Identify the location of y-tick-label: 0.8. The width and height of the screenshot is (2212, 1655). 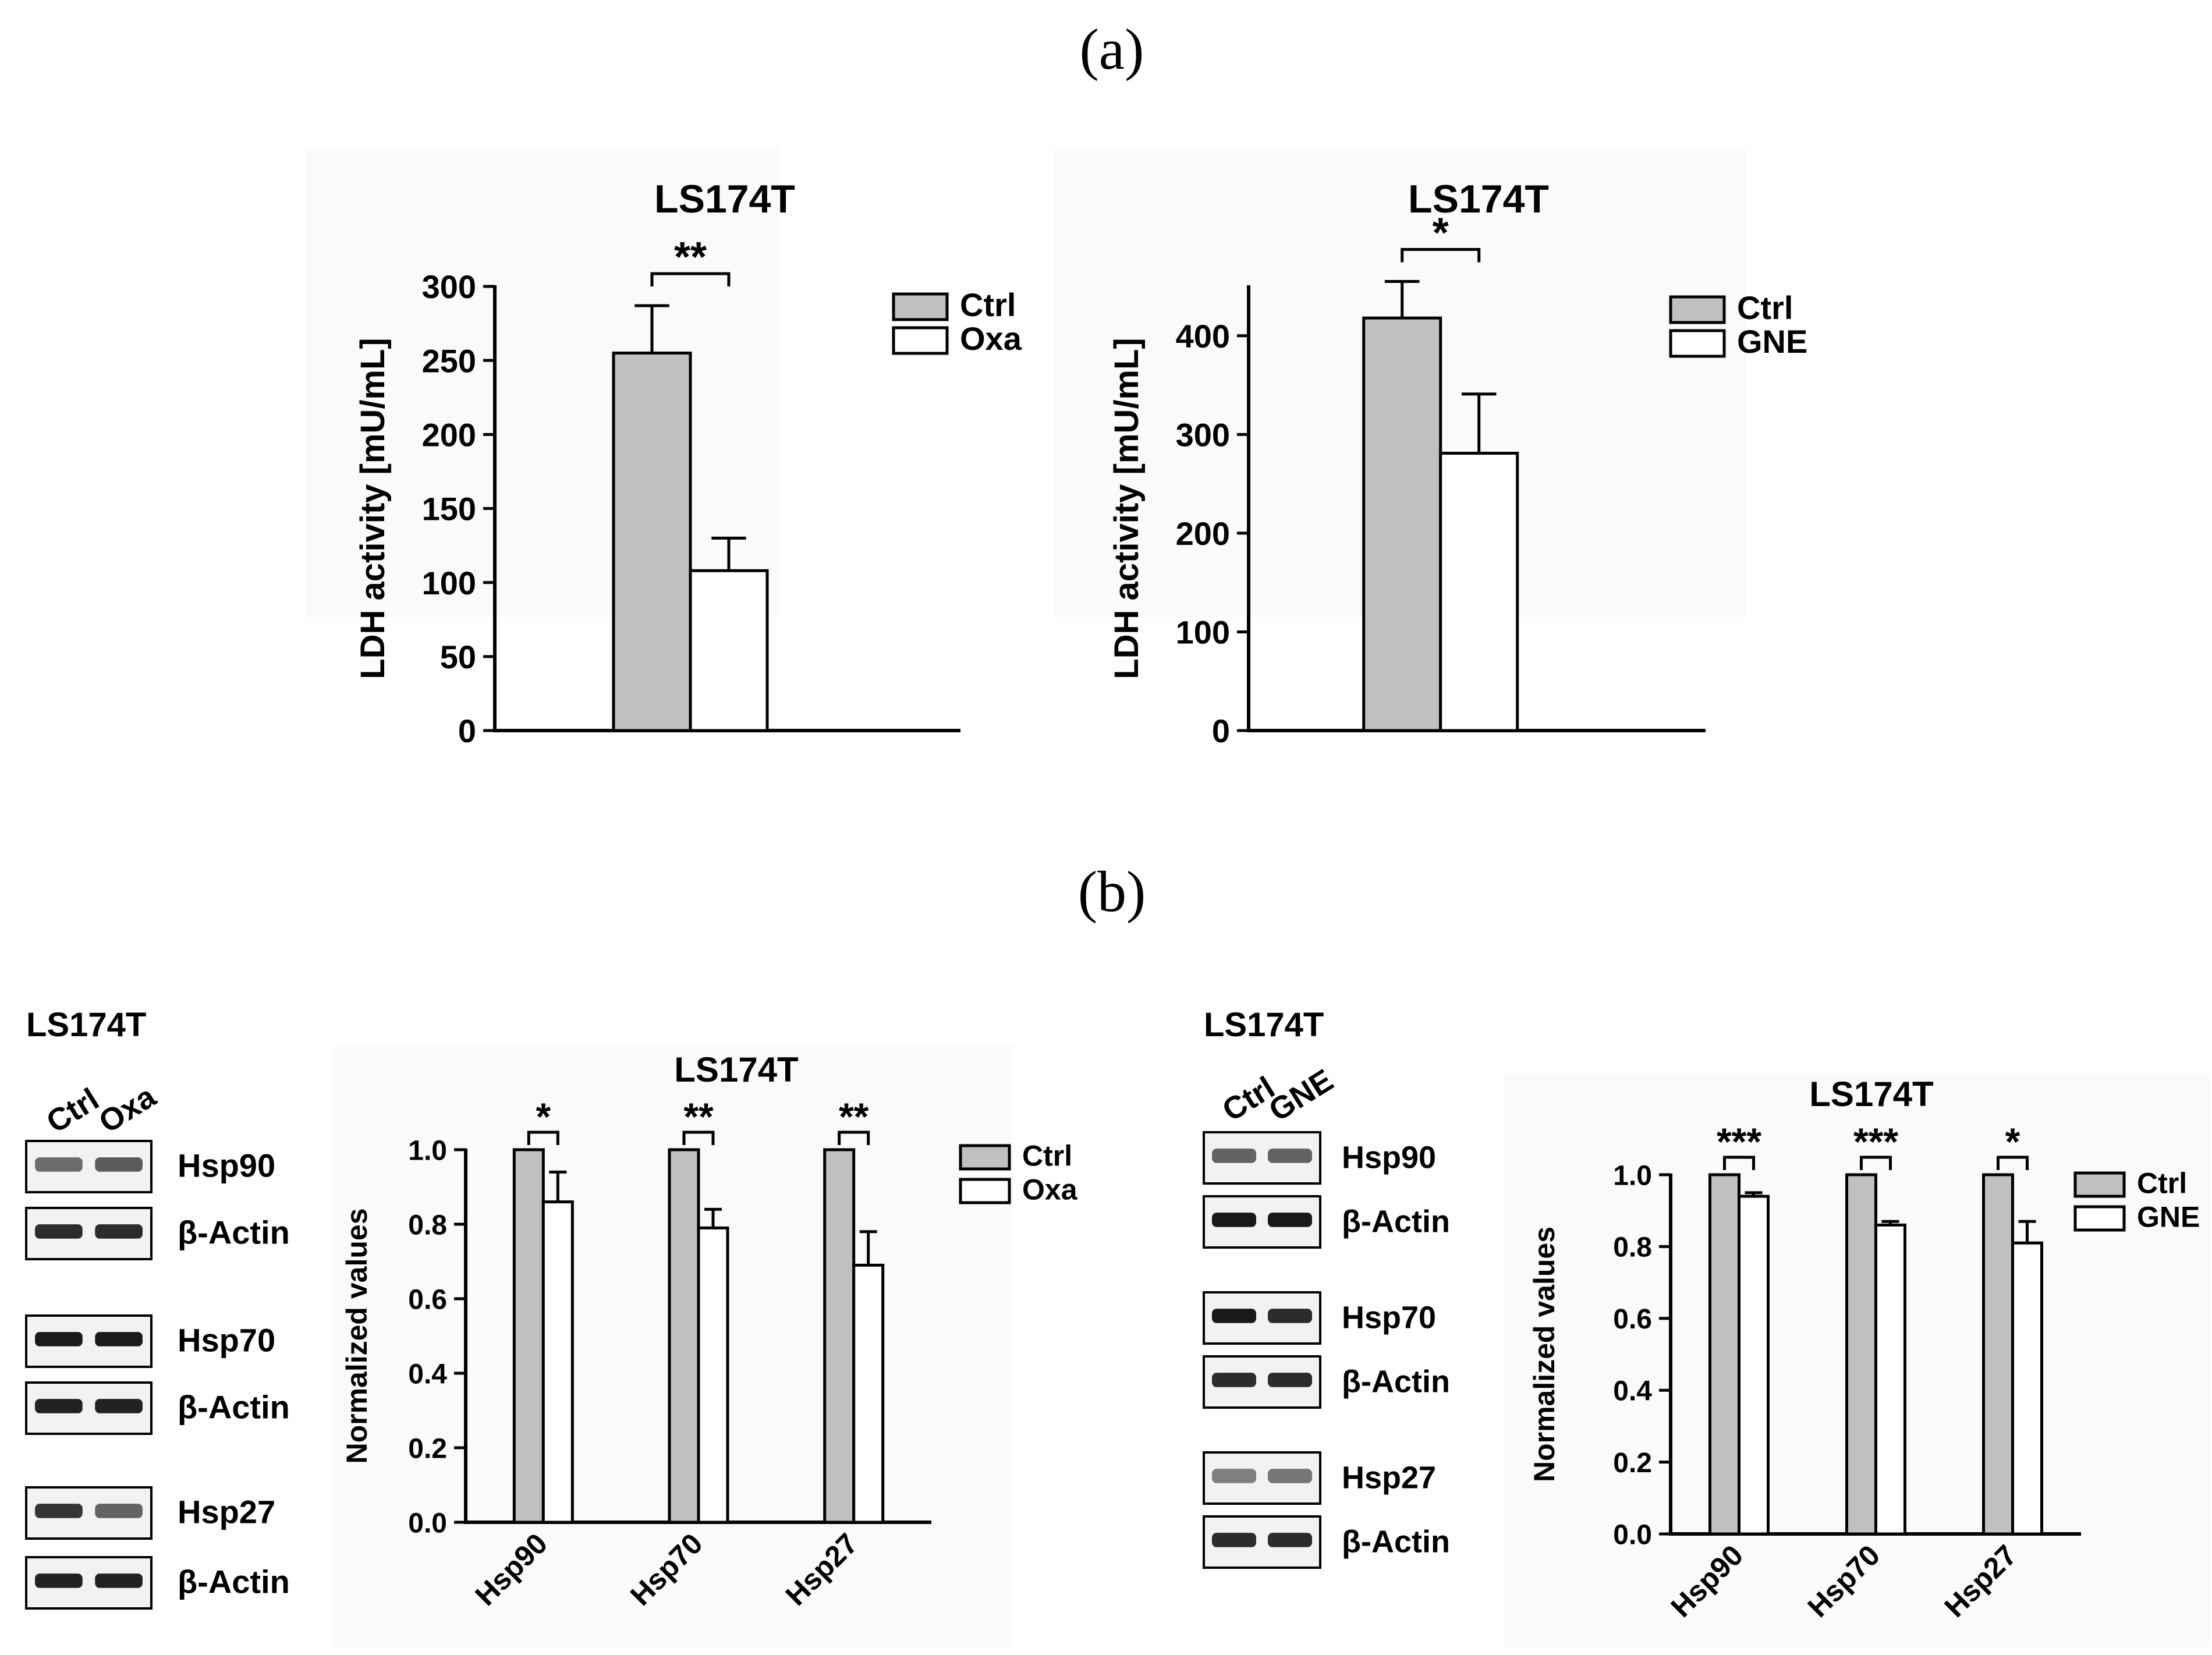
(427, 1225).